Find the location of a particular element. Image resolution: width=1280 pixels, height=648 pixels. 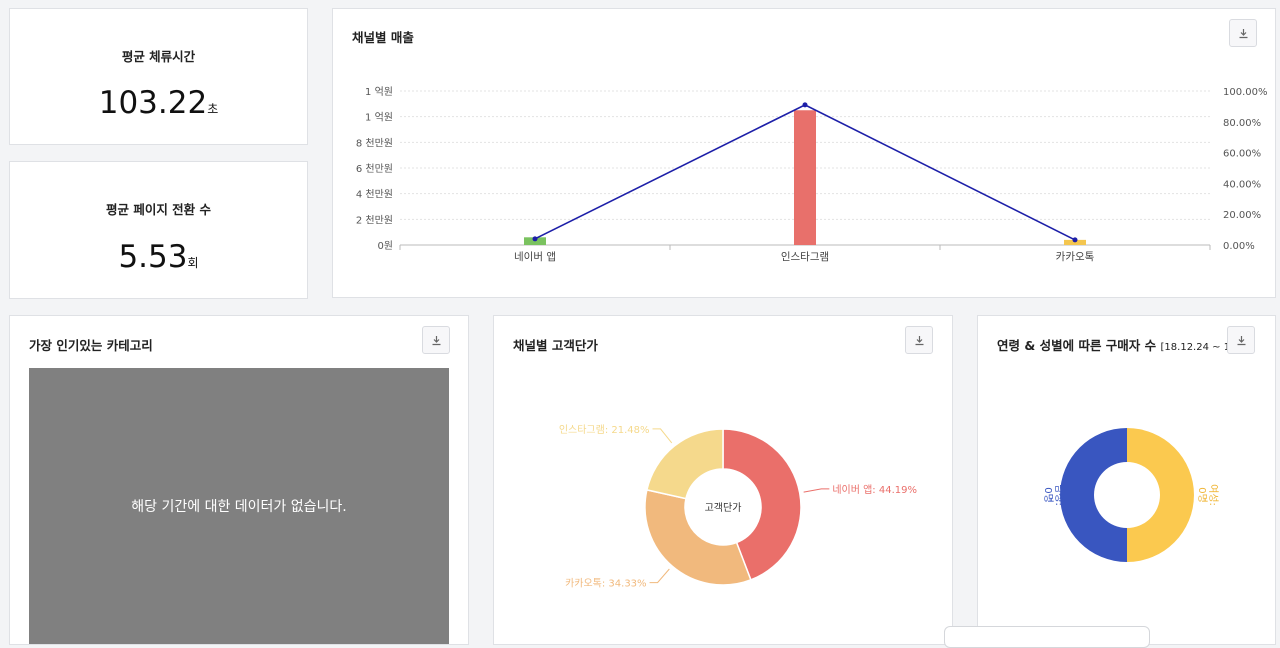

stat-number: 103.22 is located at coordinates (153, 103).